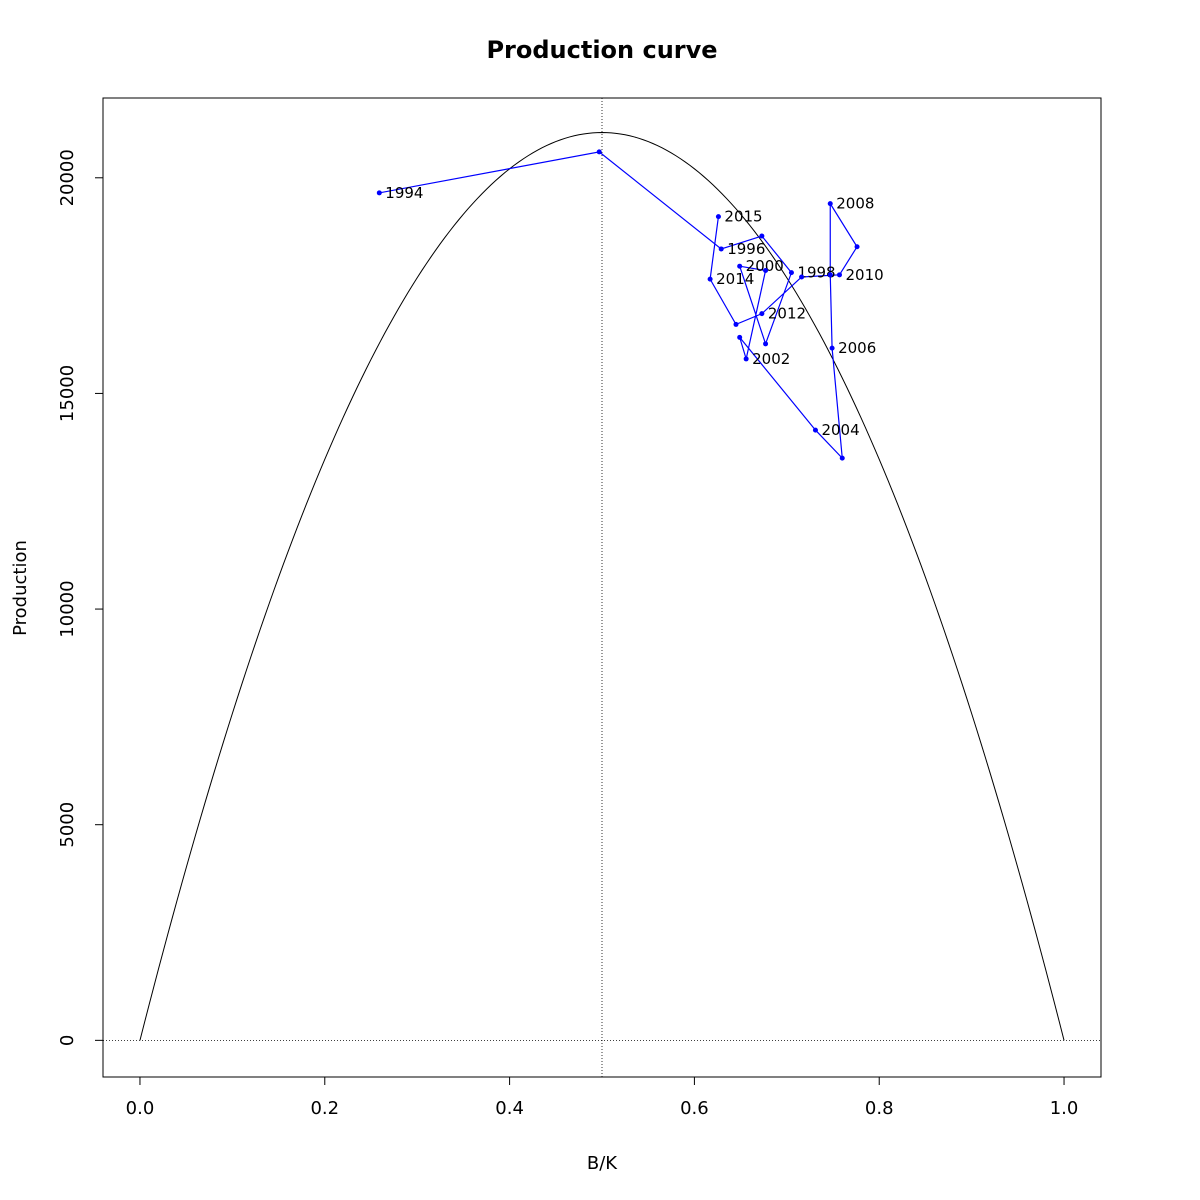  Describe the element at coordinates (404, 193) in the screenshot. I see `point-label: 1994` at that location.